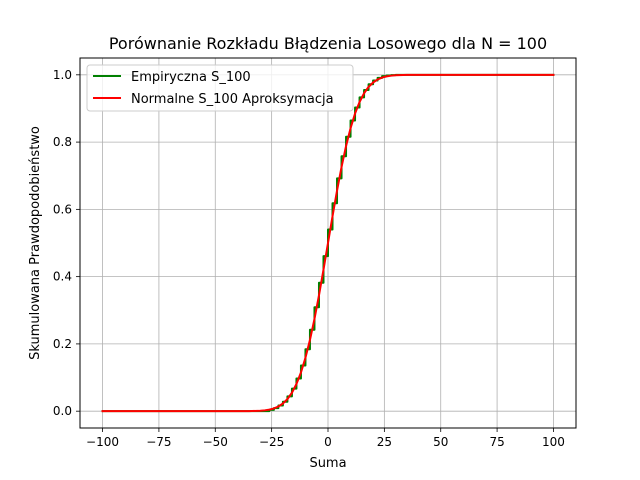 The image size is (640, 480). What do you see at coordinates (62, 75) in the screenshot?
I see `y-tick-label: 1.0` at bounding box center [62, 75].